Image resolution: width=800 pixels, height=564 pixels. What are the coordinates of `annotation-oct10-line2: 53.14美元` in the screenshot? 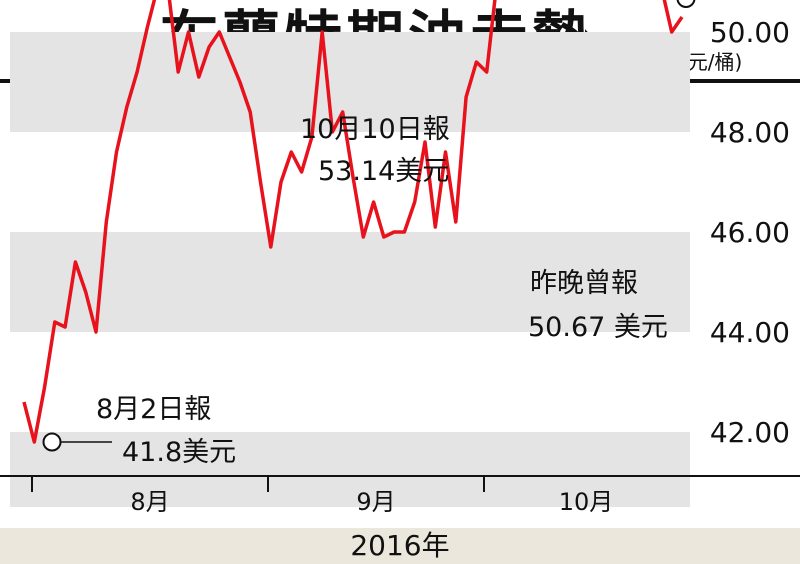 It's located at (383, 171).